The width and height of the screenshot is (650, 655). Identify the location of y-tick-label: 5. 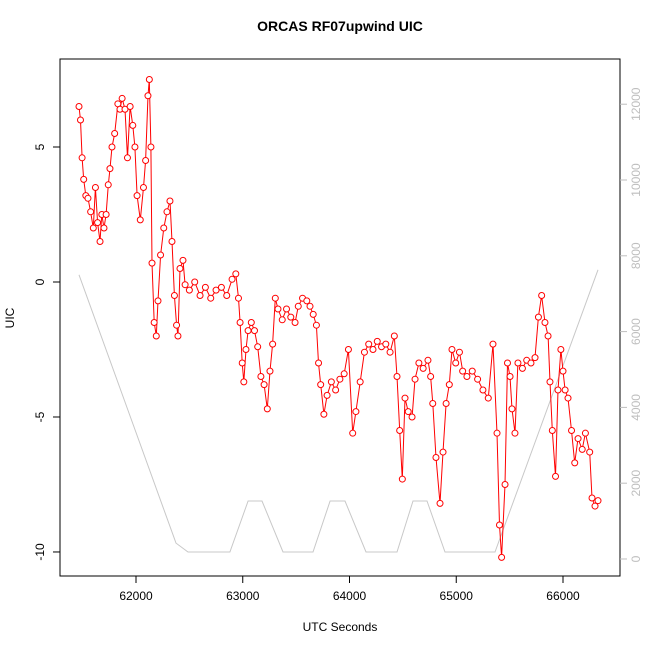
(40, 146).